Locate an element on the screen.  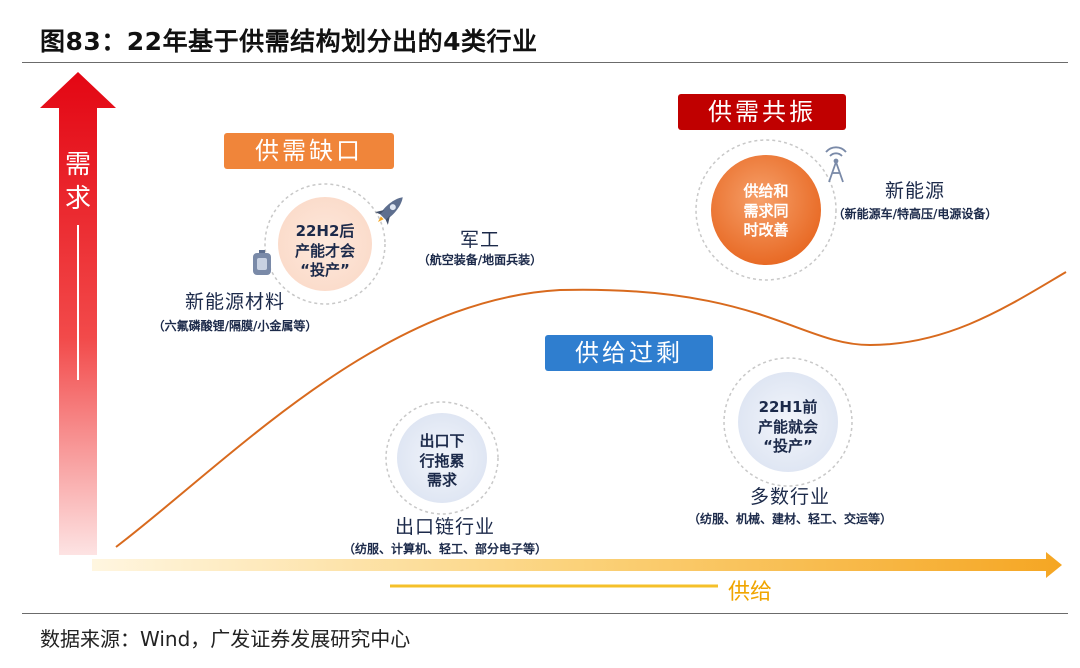
surplus-circle-line-2: 产能就会 is located at coordinates (787, 426).